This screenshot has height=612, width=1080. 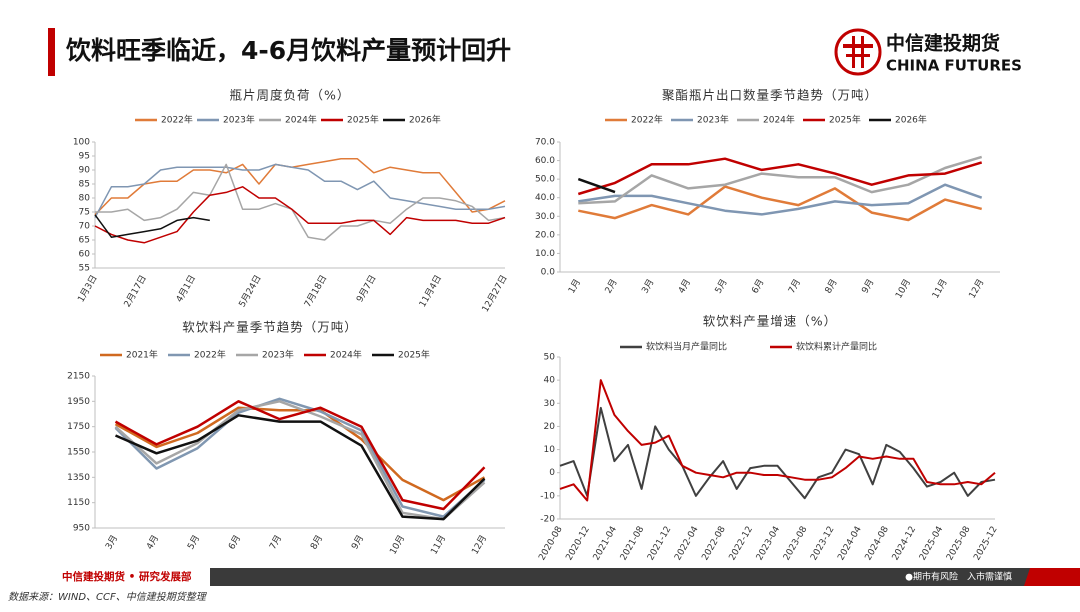 I want to click on y-tick-label: 95, so click(x=84, y=157).